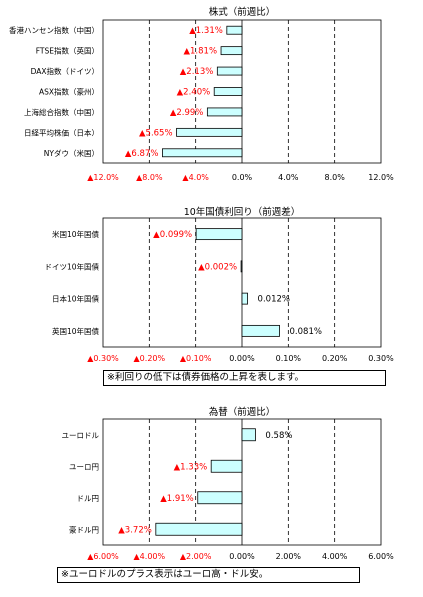 Image resolution: width=423 pixels, height=597 pixels. What do you see at coordinates (76, 331) in the screenshot?
I see `category-label-bonds-3: 英国10年国債` at bounding box center [76, 331].